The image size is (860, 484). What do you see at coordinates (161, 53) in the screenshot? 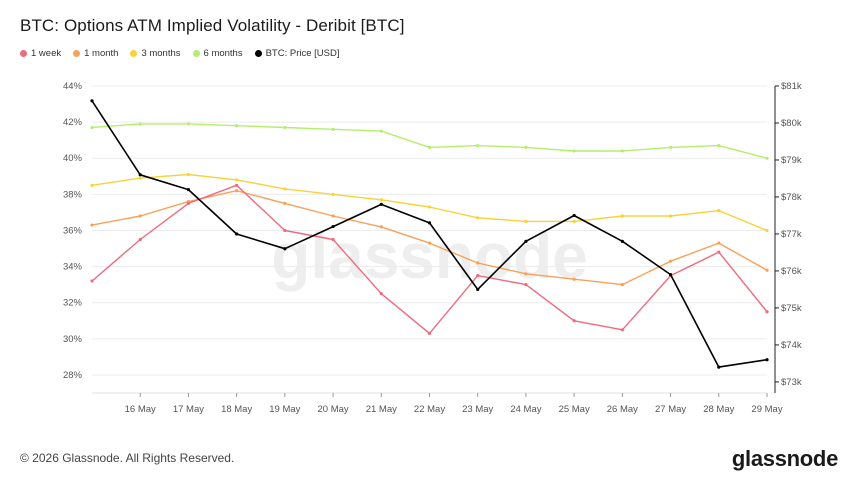
I see `legend-label: 3 months` at bounding box center [161, 53].